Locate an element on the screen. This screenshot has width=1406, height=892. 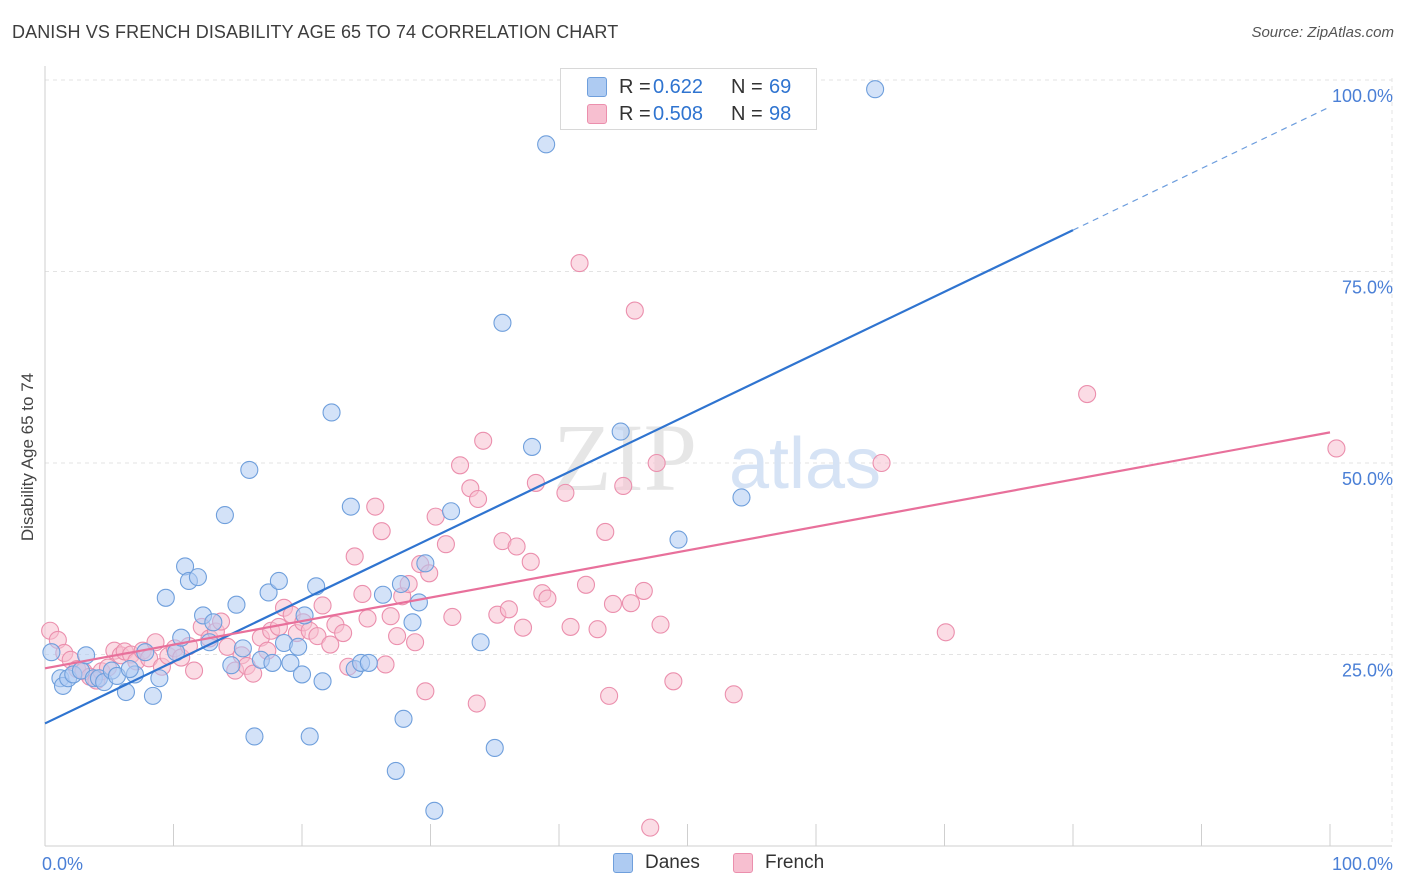
x-tick-label-max: 100.0% is located at coordinates (1362, 864).